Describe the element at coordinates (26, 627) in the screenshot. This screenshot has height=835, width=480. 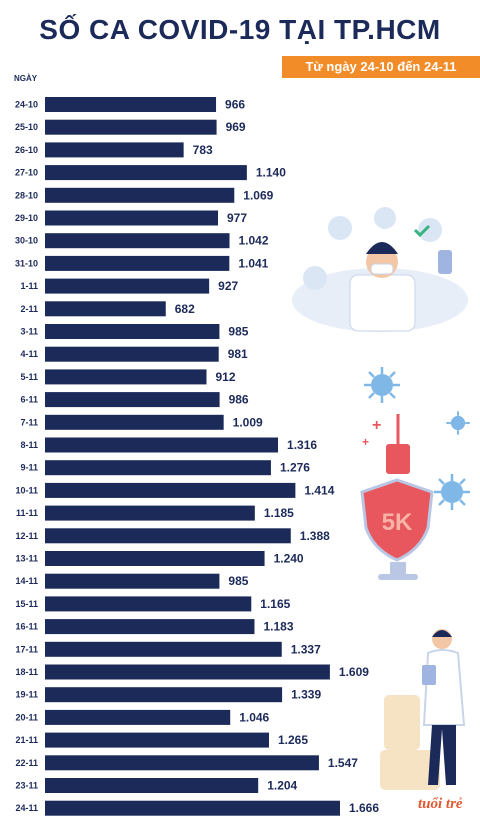
I see `category-label: 16-11` at that location.